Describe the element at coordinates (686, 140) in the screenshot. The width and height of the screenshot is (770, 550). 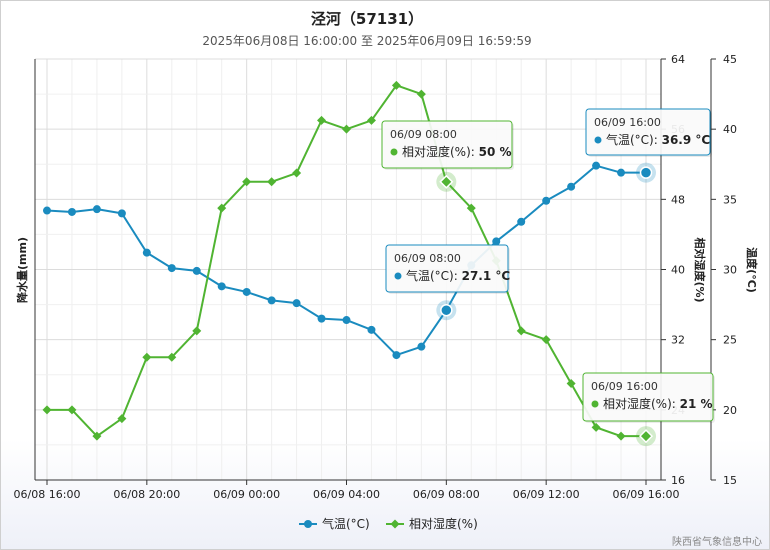
I see `tooltip-value-number: 36.9 °C` at that location.